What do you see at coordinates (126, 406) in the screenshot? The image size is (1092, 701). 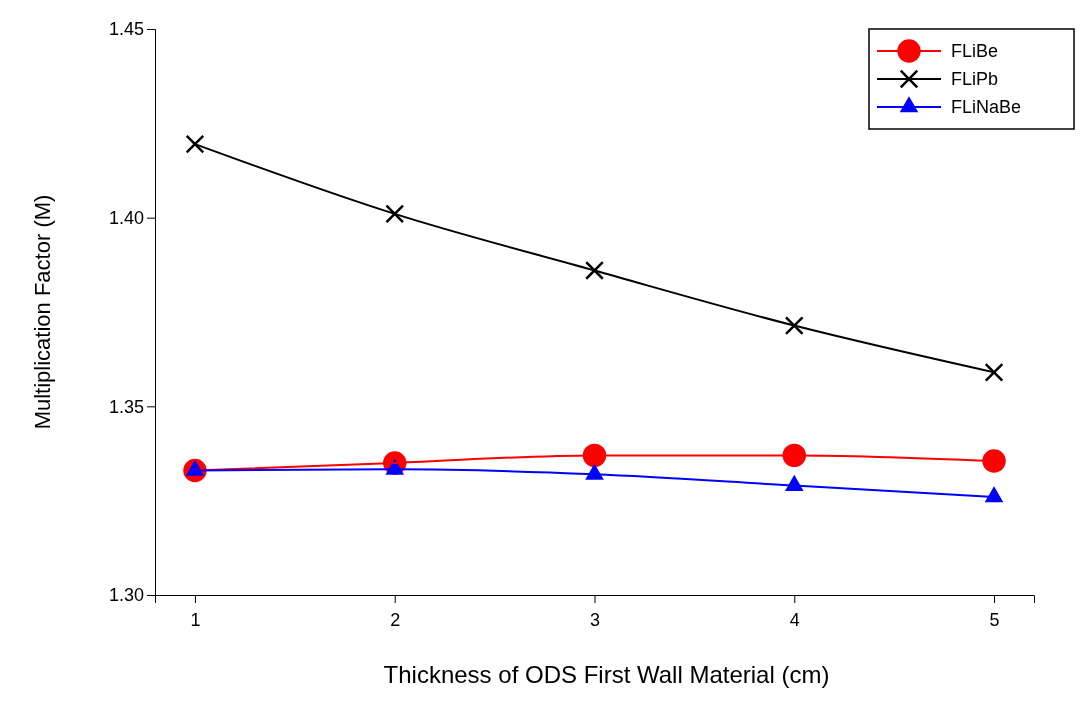 I see `y-tick-label: 1.35` at bounding box center [126, 406].